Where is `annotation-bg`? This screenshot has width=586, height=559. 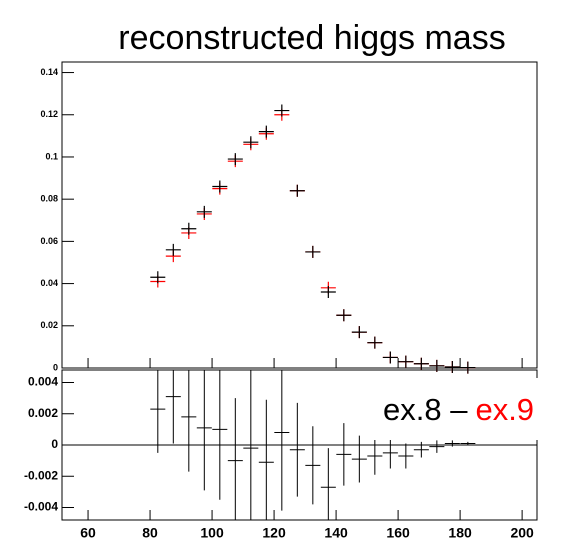
annotation-bg is located at coordinates (477, 409).